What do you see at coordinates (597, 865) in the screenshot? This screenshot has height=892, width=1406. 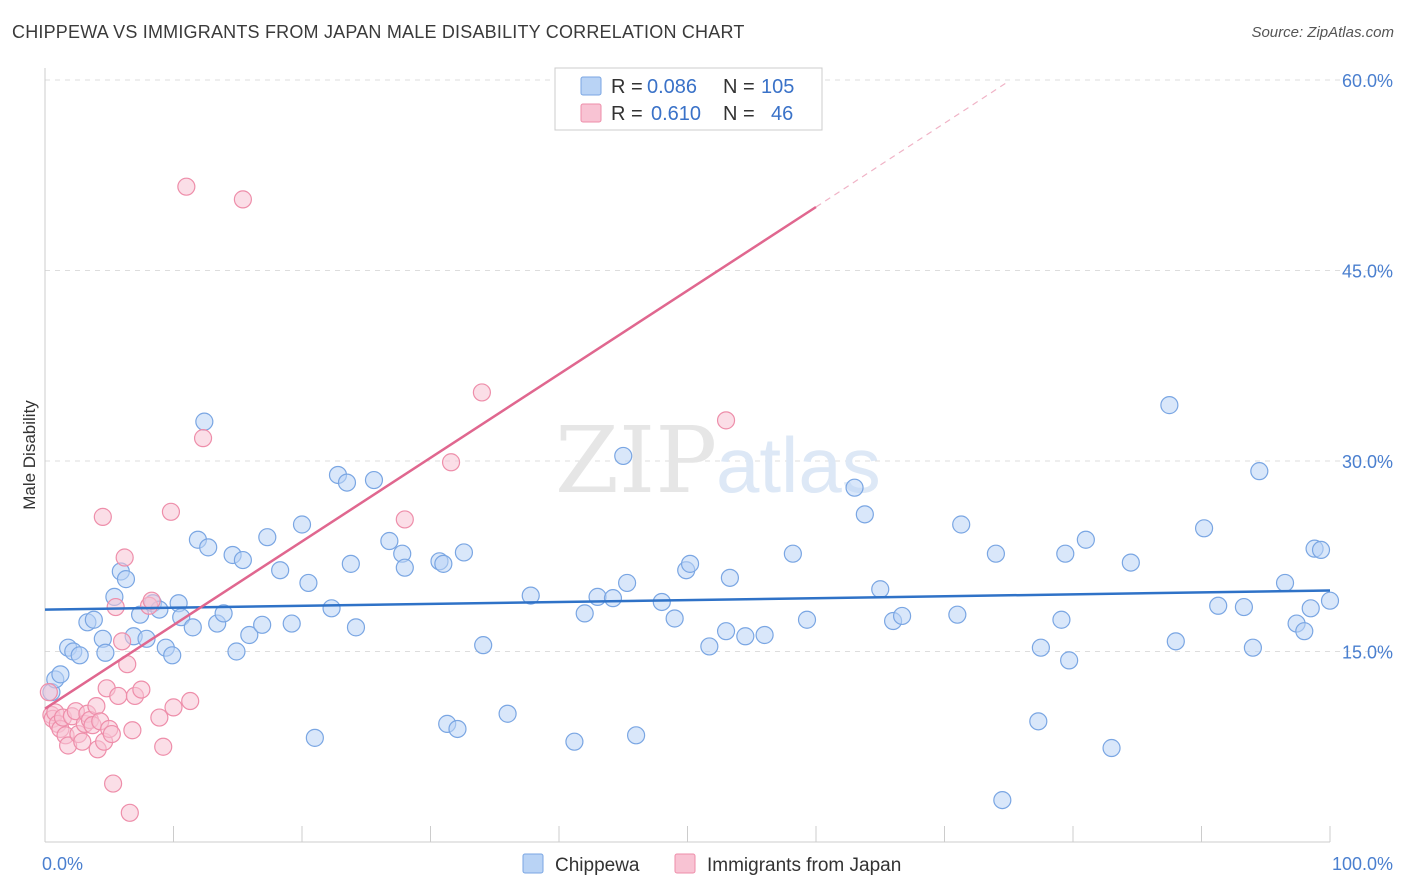 I see `bottom-legend-label-chippewa: Chippewa` at bounding box center [597, 865].